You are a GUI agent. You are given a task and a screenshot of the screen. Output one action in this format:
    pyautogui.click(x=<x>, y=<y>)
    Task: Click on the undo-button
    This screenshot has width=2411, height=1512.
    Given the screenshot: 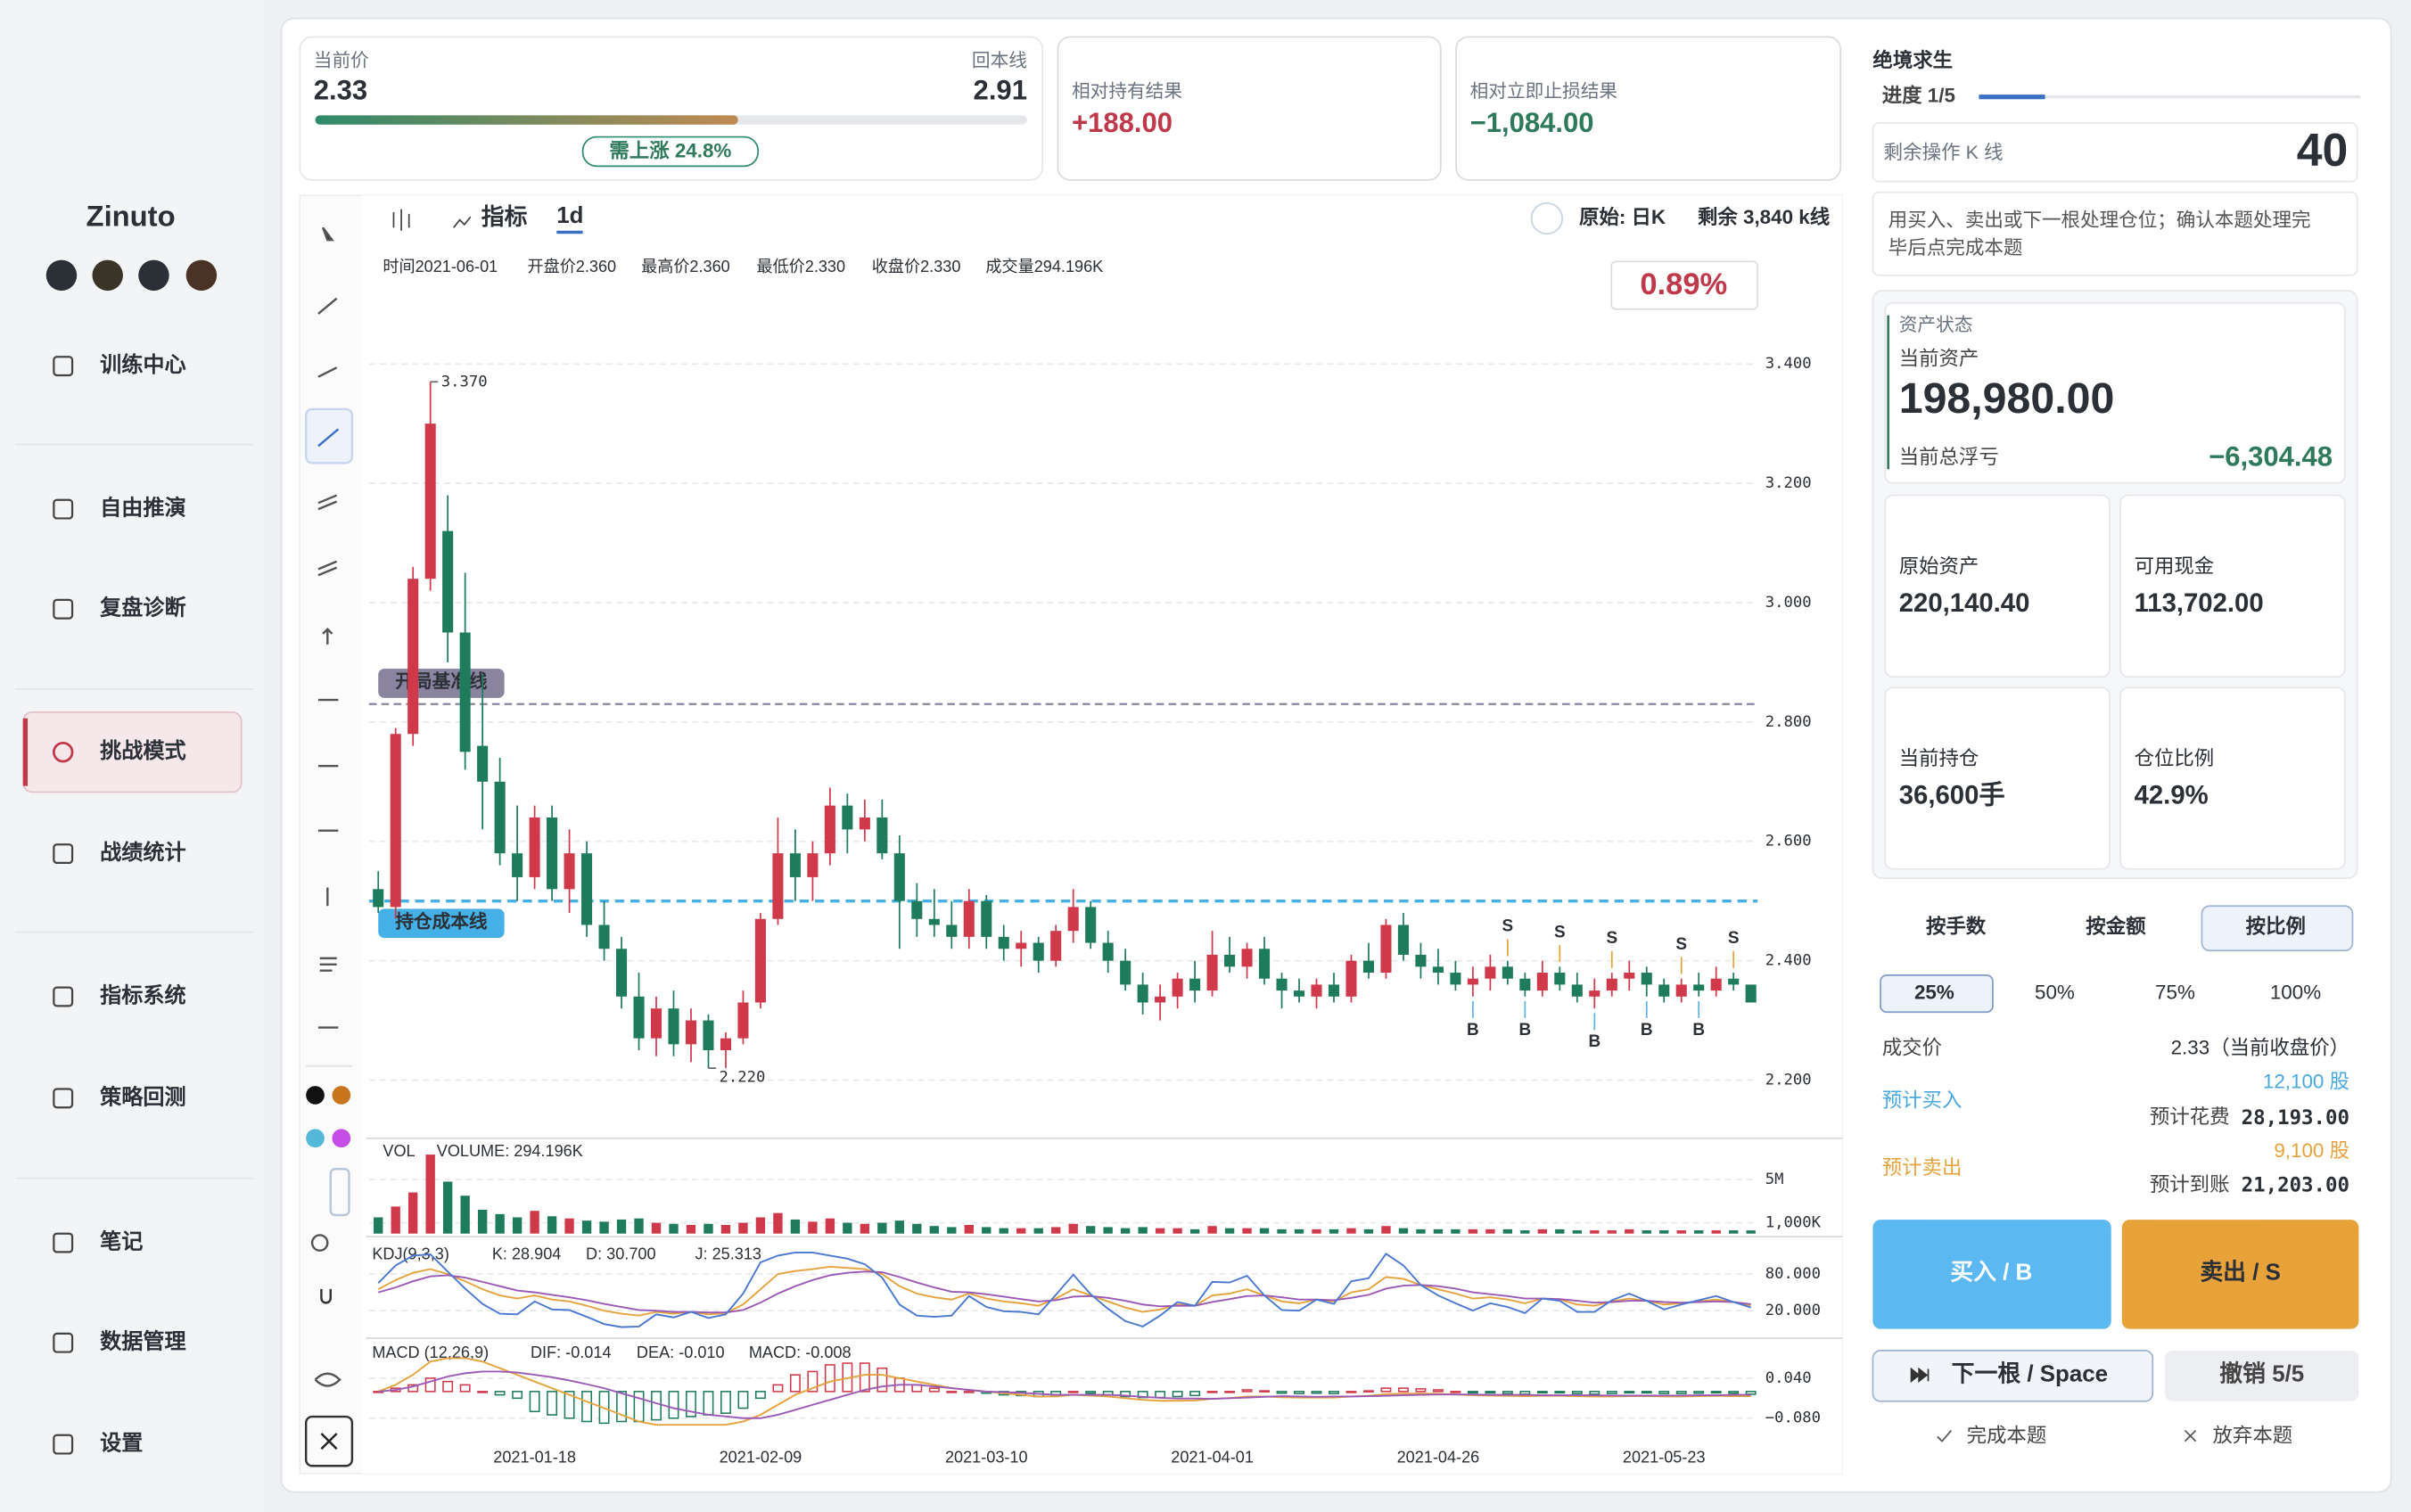 What is the action you would take?
    pyautogui.click(x=2262, y=1375)
    